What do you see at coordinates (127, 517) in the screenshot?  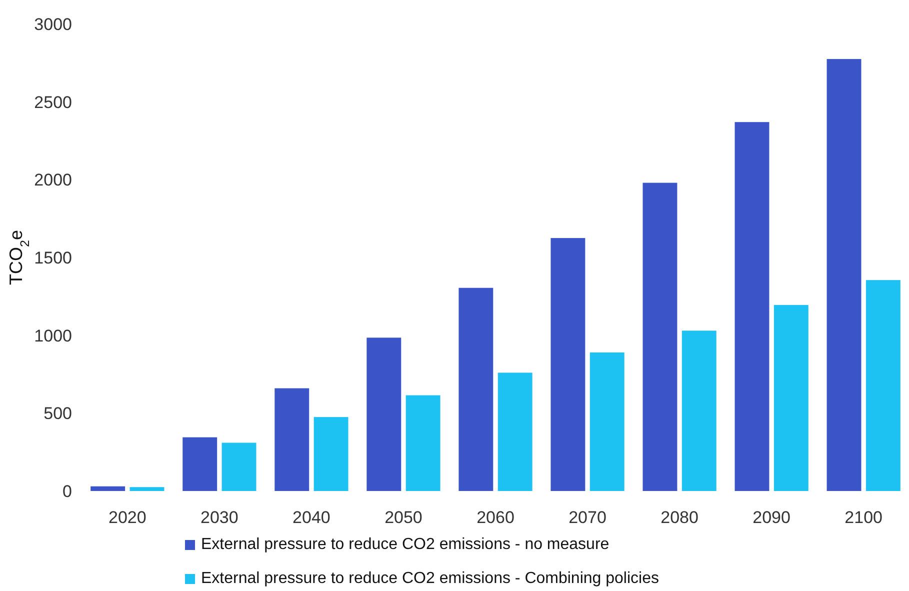 I see `x-tick-label: 2020` at bounding box center [127, 517].